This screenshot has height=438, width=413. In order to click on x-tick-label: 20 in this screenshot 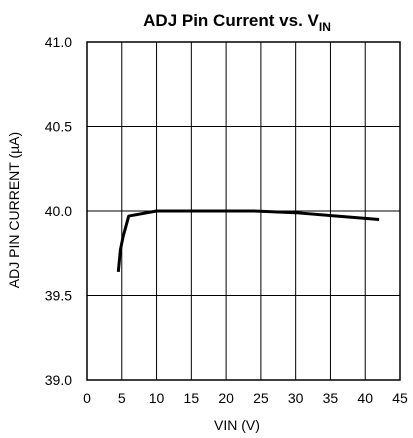, I will do `click(226, 398)`.